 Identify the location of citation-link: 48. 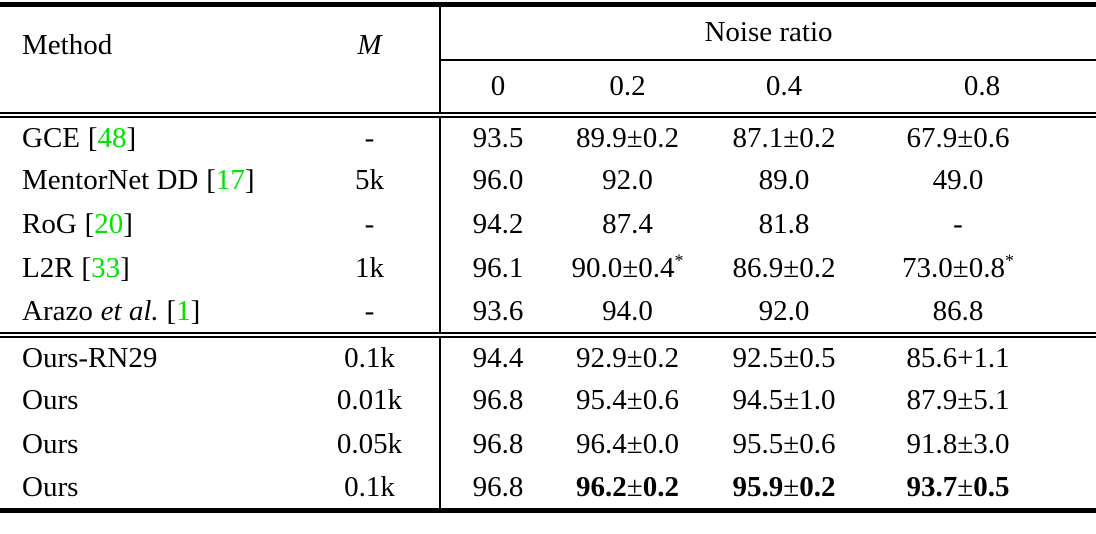
(112, 137).